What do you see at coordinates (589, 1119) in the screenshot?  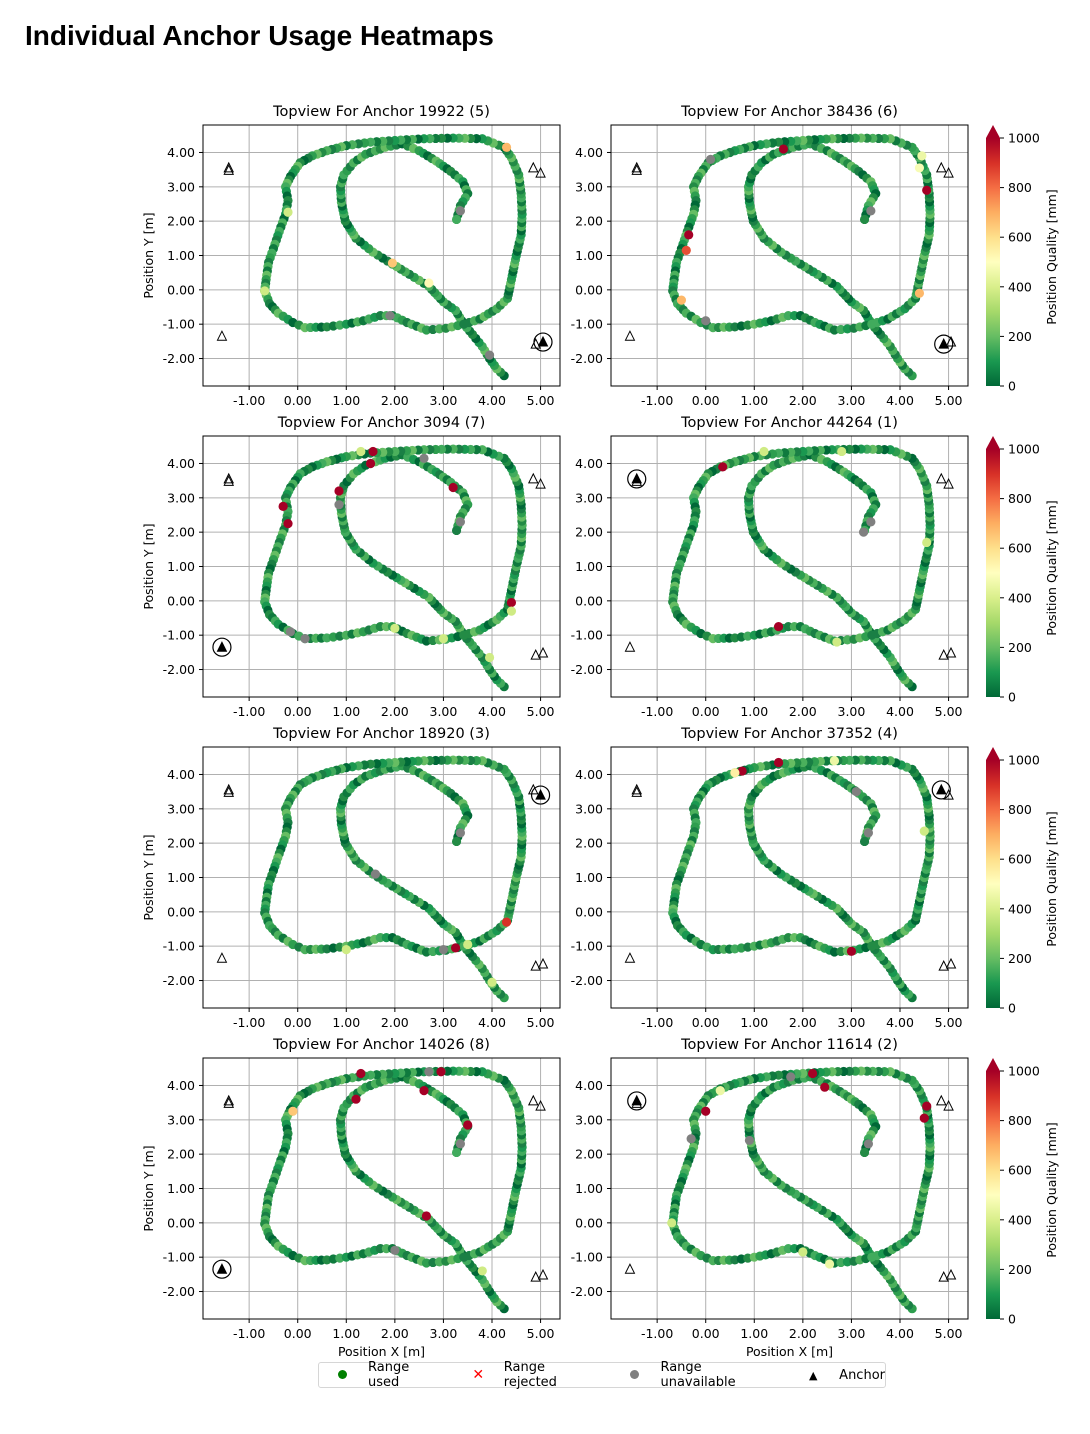 I see `y-tick-label: 3.00` at bounding box center [589, 1119].